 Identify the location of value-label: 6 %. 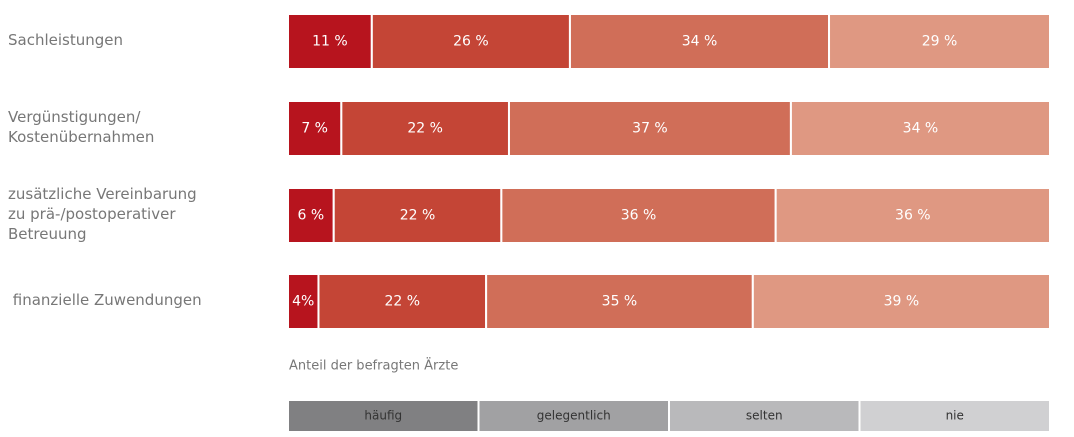
(311, 216).